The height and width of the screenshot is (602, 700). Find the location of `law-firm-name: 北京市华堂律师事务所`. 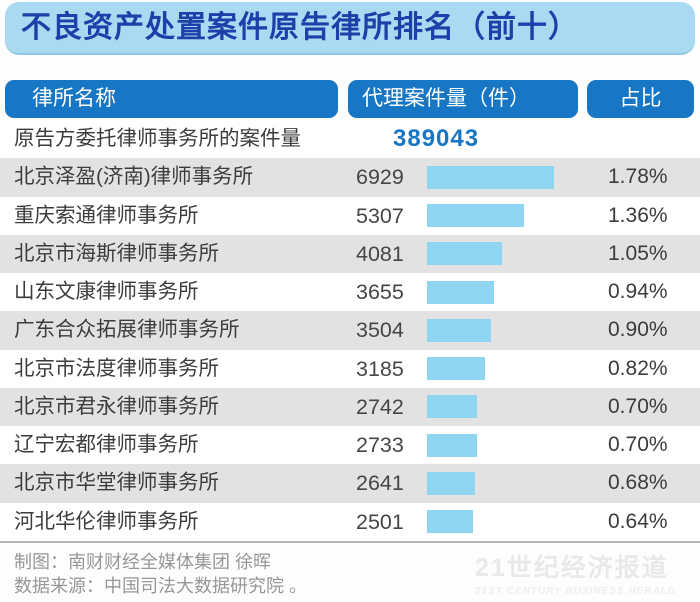

law-firm-name: 北京市华堂律师事务所 is located at coordinates (116, 483).